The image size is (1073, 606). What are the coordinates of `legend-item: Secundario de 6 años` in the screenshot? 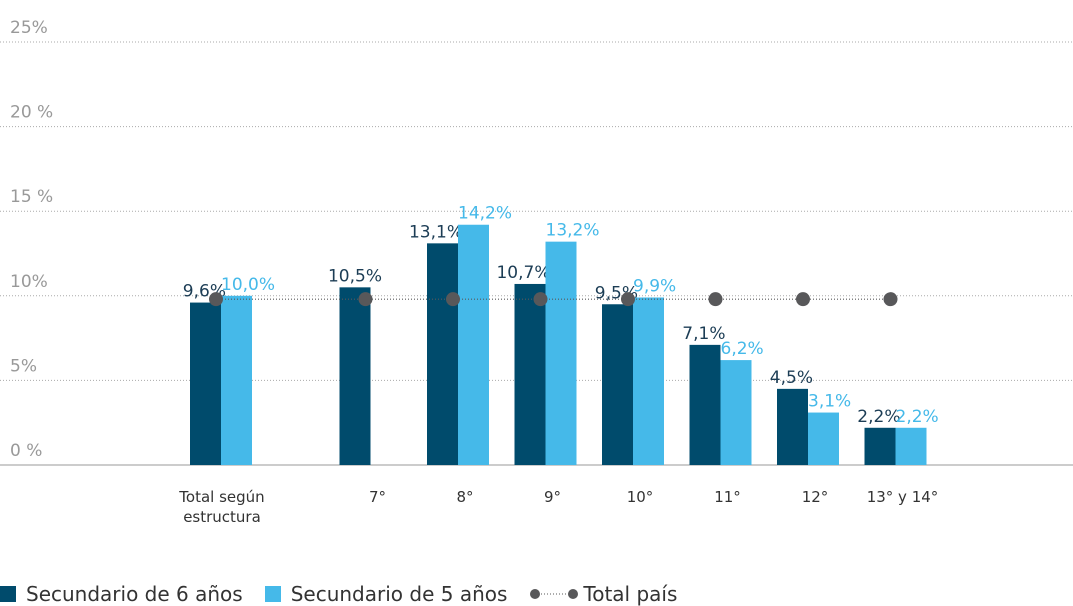 It's located at (121, 594).